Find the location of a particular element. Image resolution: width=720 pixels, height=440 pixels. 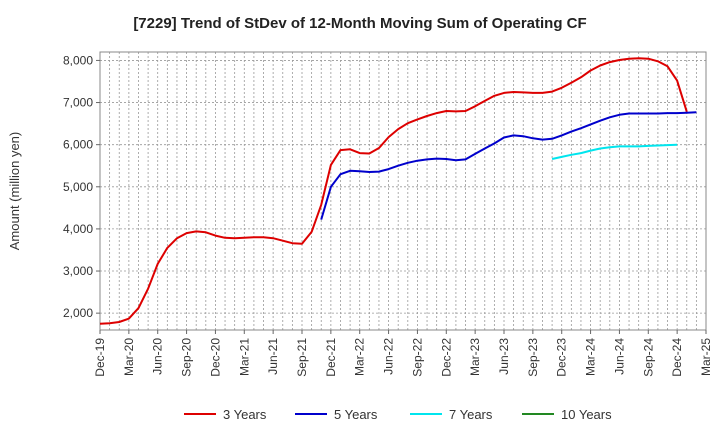

y-axis-ticks: 2,000 3,000 4,000 5,000 6,000 7,000 8,000 is located at coordinates (81, 186).